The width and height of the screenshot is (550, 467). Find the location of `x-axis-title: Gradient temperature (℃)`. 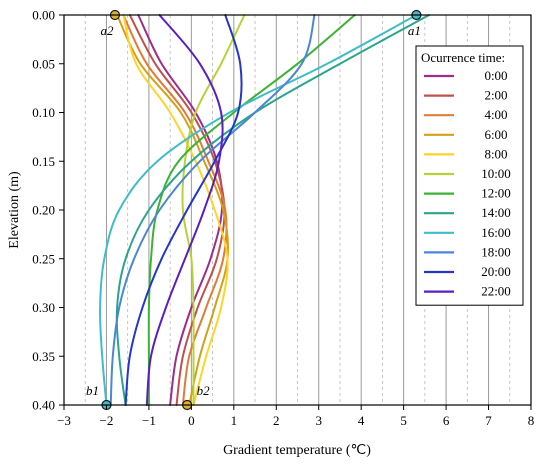

x-axis-title: Gradient temperature (℃) is located at coordinates (297, 450).